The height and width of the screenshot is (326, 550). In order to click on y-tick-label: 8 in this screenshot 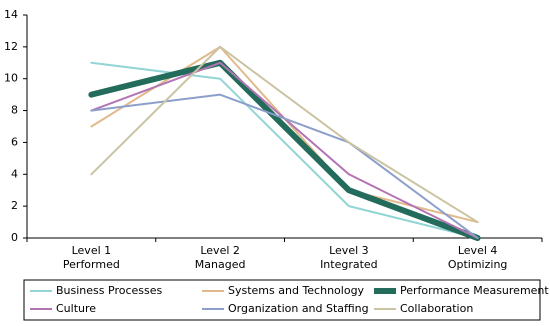, I will do `click(14, 110)`.